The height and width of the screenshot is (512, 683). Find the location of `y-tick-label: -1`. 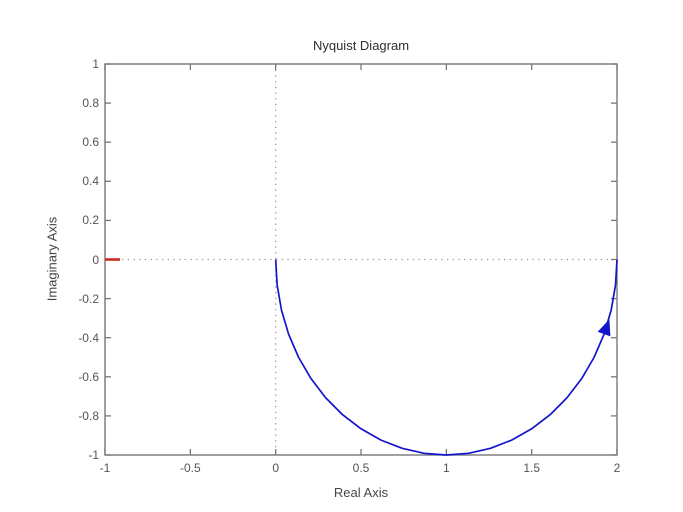

y-tick-label: -1 is located at coordinates (93, 455).